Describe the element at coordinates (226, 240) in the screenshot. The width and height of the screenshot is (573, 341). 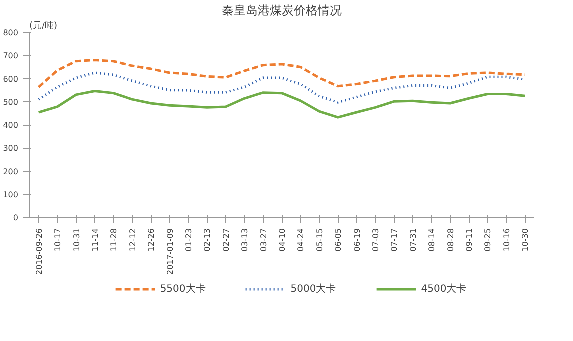
I see `x-tick-label: 02-27` at that location.